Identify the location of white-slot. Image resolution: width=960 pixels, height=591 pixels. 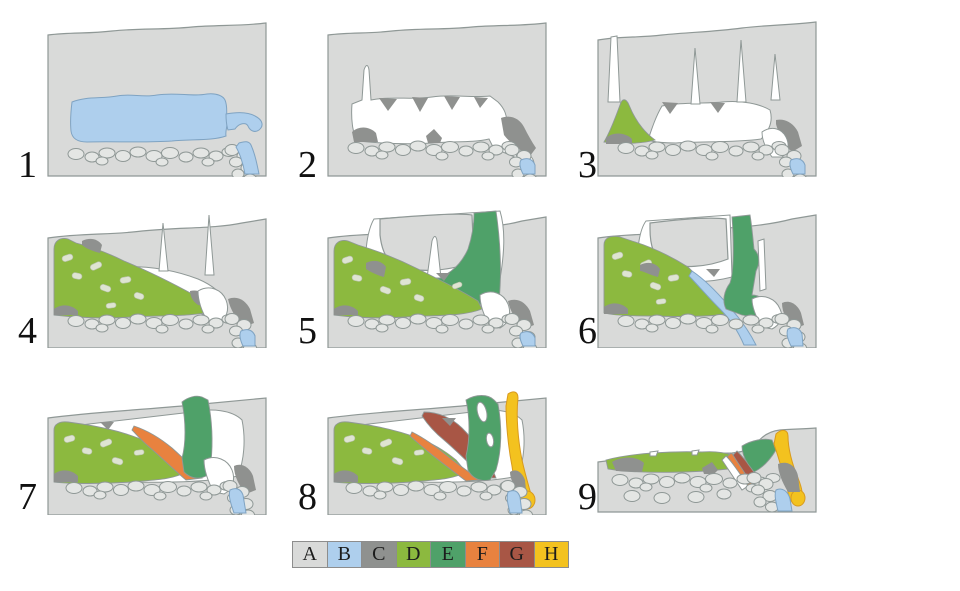
(762, 265).